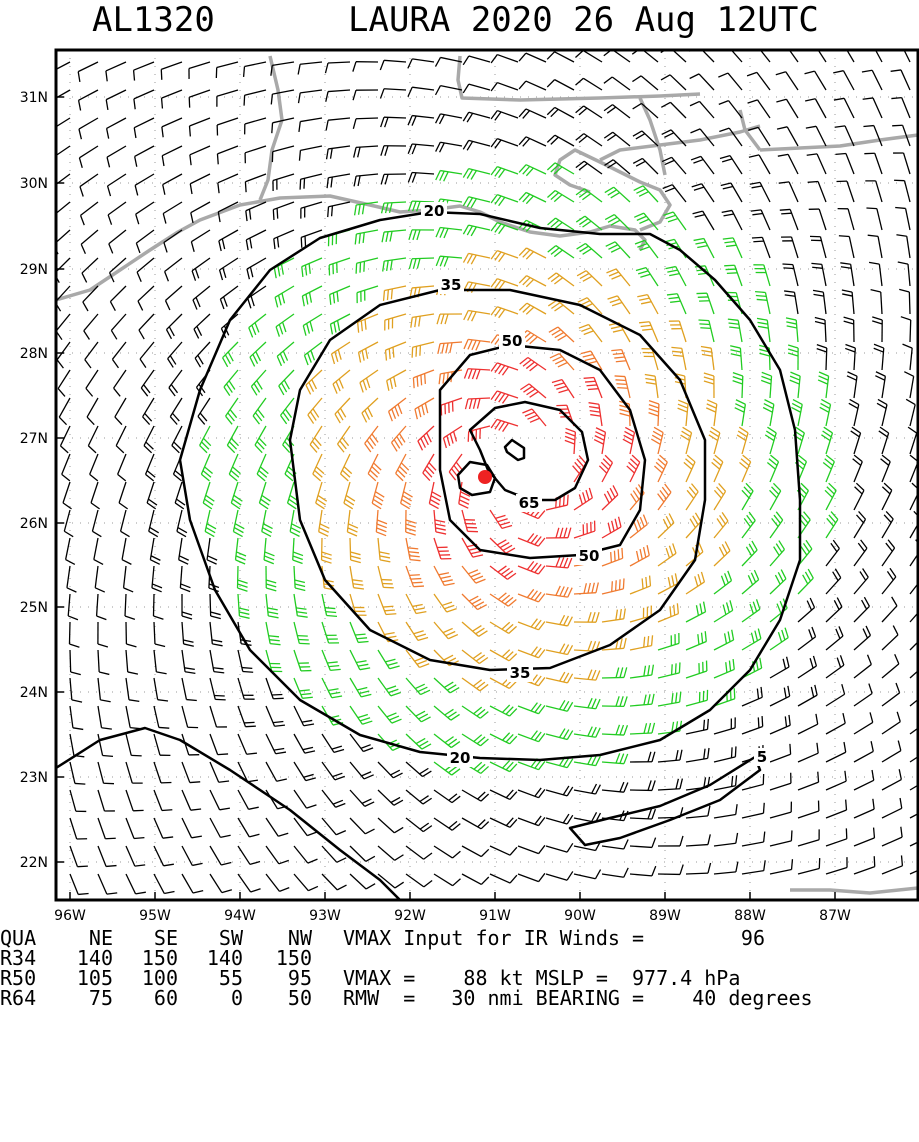 The width and height of the screenshot is (919, 1142). Describe the element at coordinates (240, 916) in the screenshot. I see `lon-label-94W: 94W` at that location.